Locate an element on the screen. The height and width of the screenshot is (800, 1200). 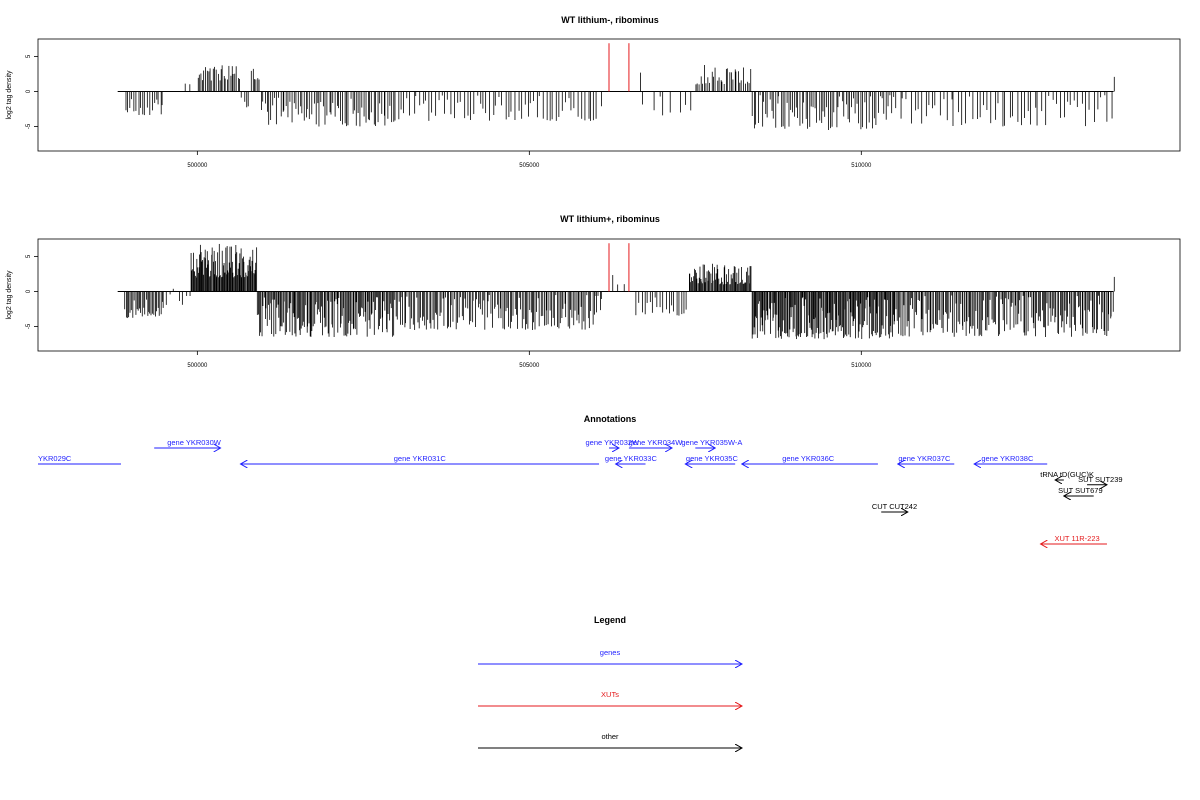
legend-item: genes is located at coordinates (610, 656).